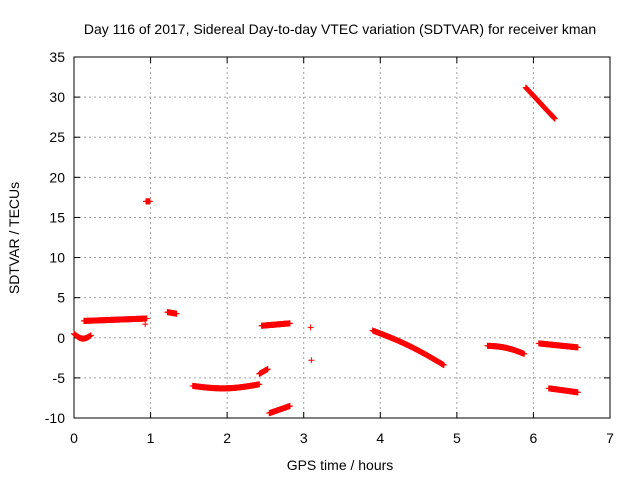  I want to click on y-axis-label: SDTVAR / TECUs, so click(14, 238).